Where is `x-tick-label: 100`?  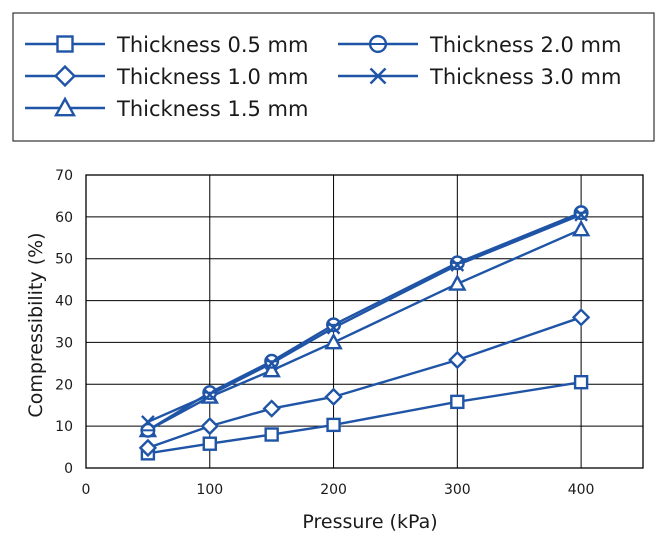 x-tick-label: 100 is located at coordinates (209, 490).